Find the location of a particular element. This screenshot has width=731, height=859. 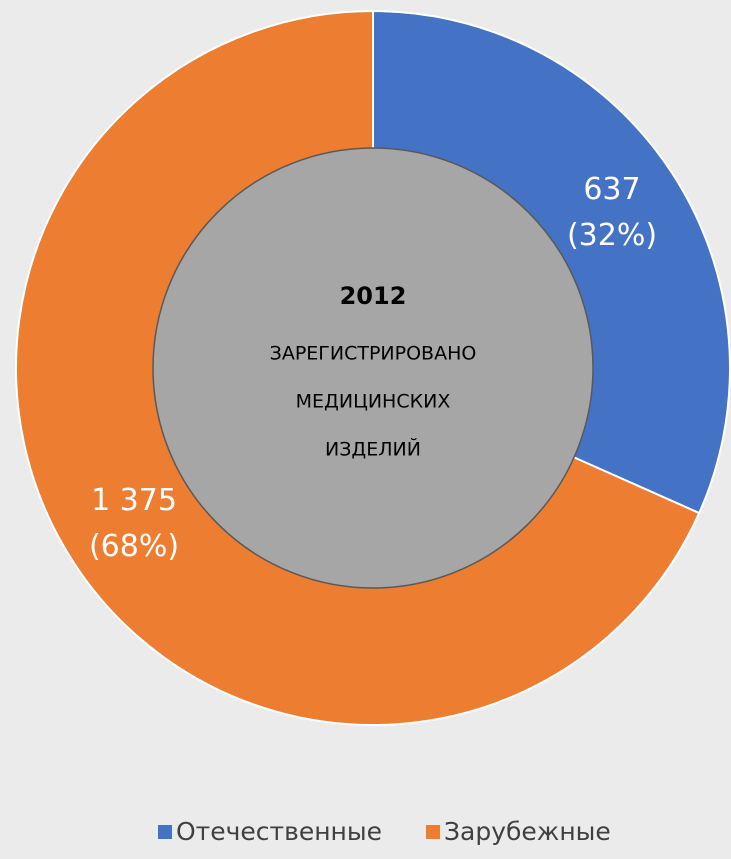

data-label-percent: (32%) is located at coordinates (612, 235).